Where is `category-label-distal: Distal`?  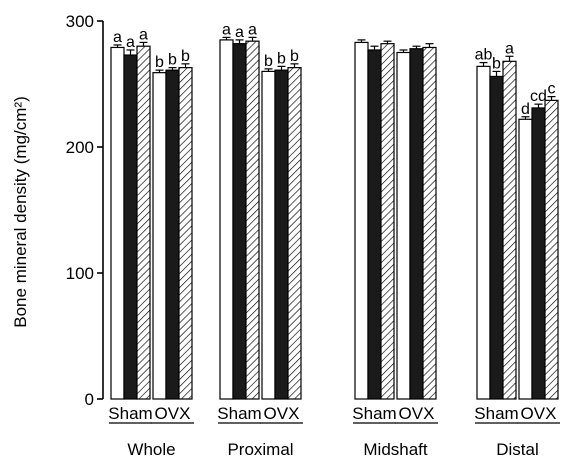 category-label-distal: Distal is located at coordinates (517, 449).